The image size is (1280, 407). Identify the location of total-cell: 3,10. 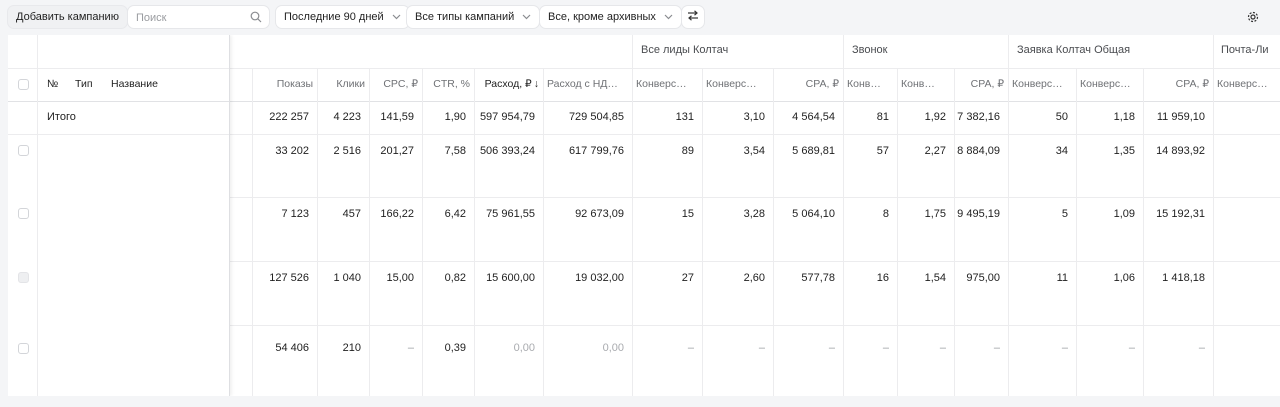
(754, 117).